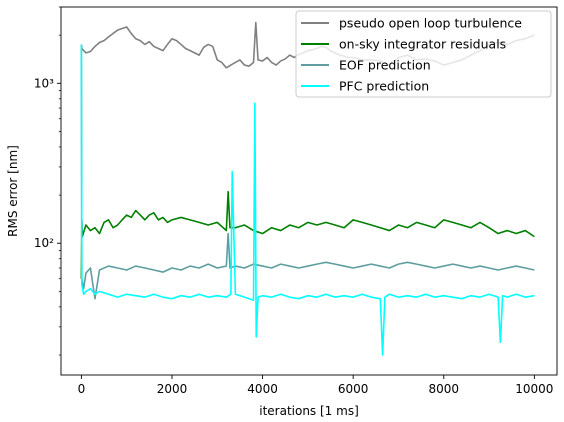 The image size is (564, 422). What do you see at coordinates (384, 86) in the screenshot?
I see `legend-label-4: PFC prediction` at bounding box center [384, 86].